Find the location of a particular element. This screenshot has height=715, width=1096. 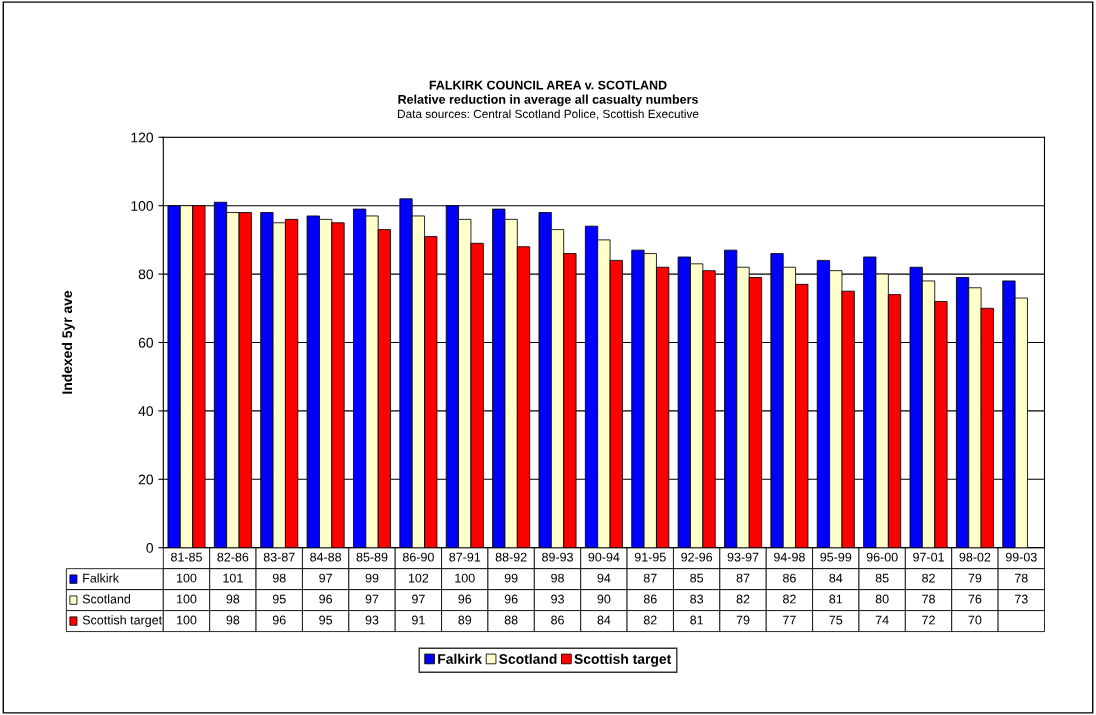

x-tick-label: 95-99 is located at coordinates (836, 557).